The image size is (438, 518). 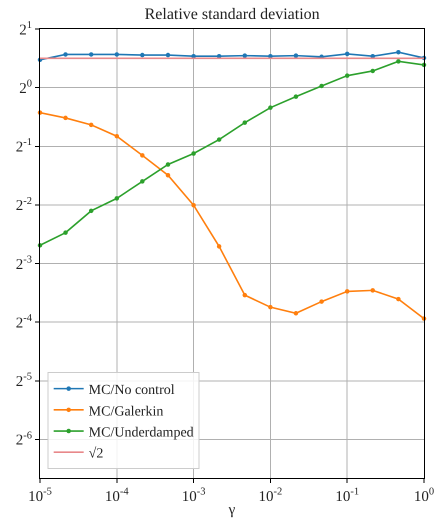 What do you see at coordinates (270, 495) in the screenshot?
I see `x-tick-label: 10$^{-2}$` at bounding box center [270, 495].